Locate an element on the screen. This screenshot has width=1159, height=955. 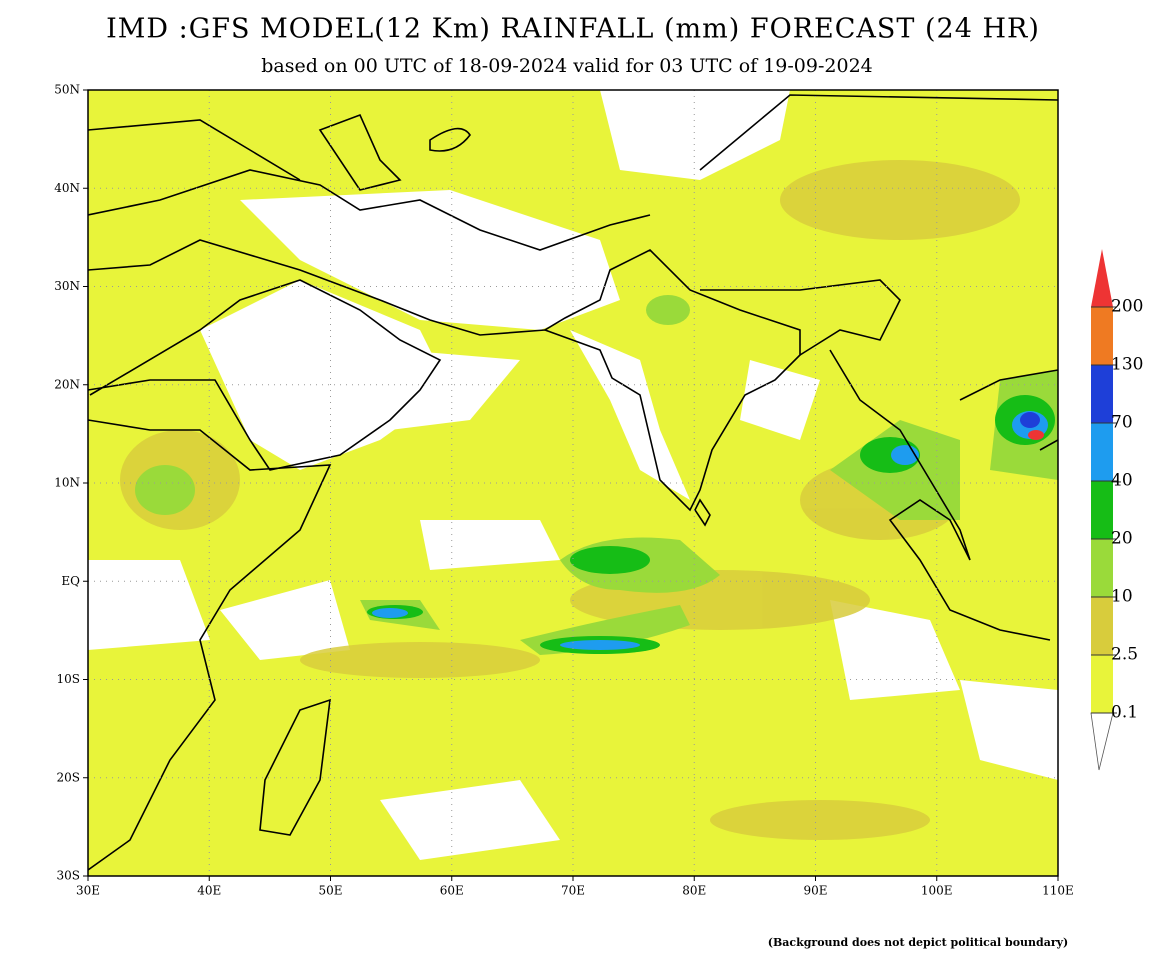
extreme-rain is located at coordinates (1032, 426).